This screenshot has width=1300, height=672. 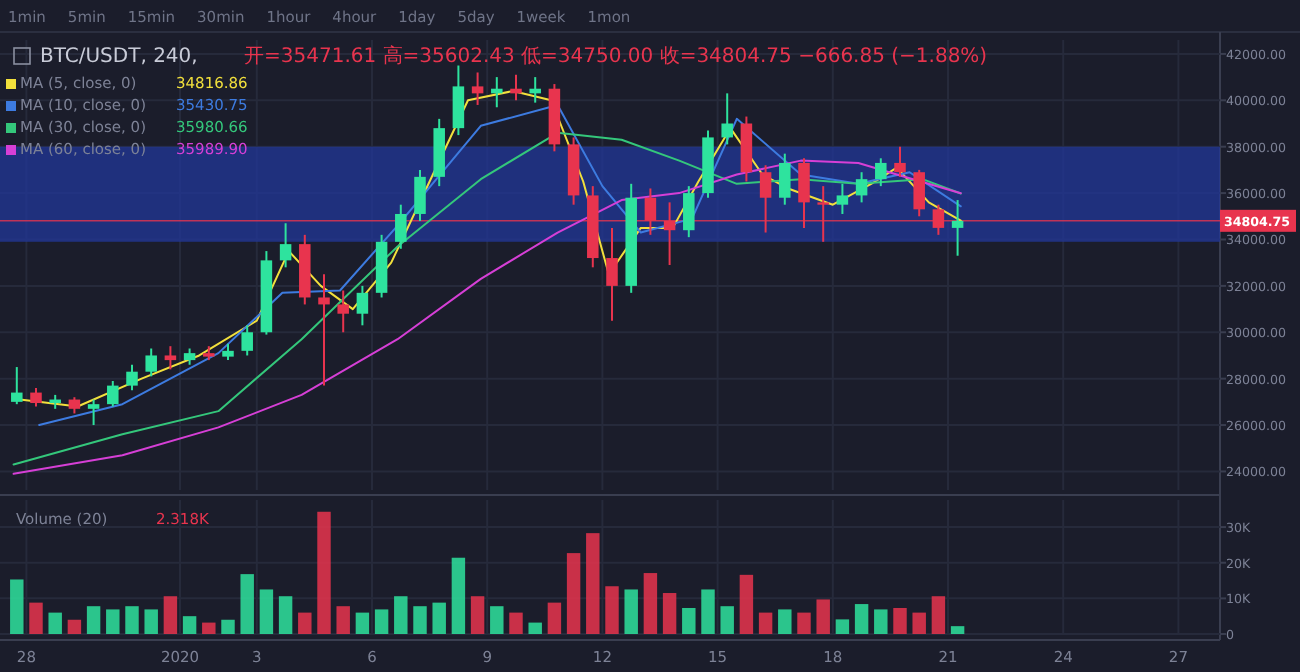 I want to click on chart-subtitle: 开=35471.61 高=35602.43 低=34750.00 收=34804.75 −666.85 (−1.88%), so click(x=616, y=56).